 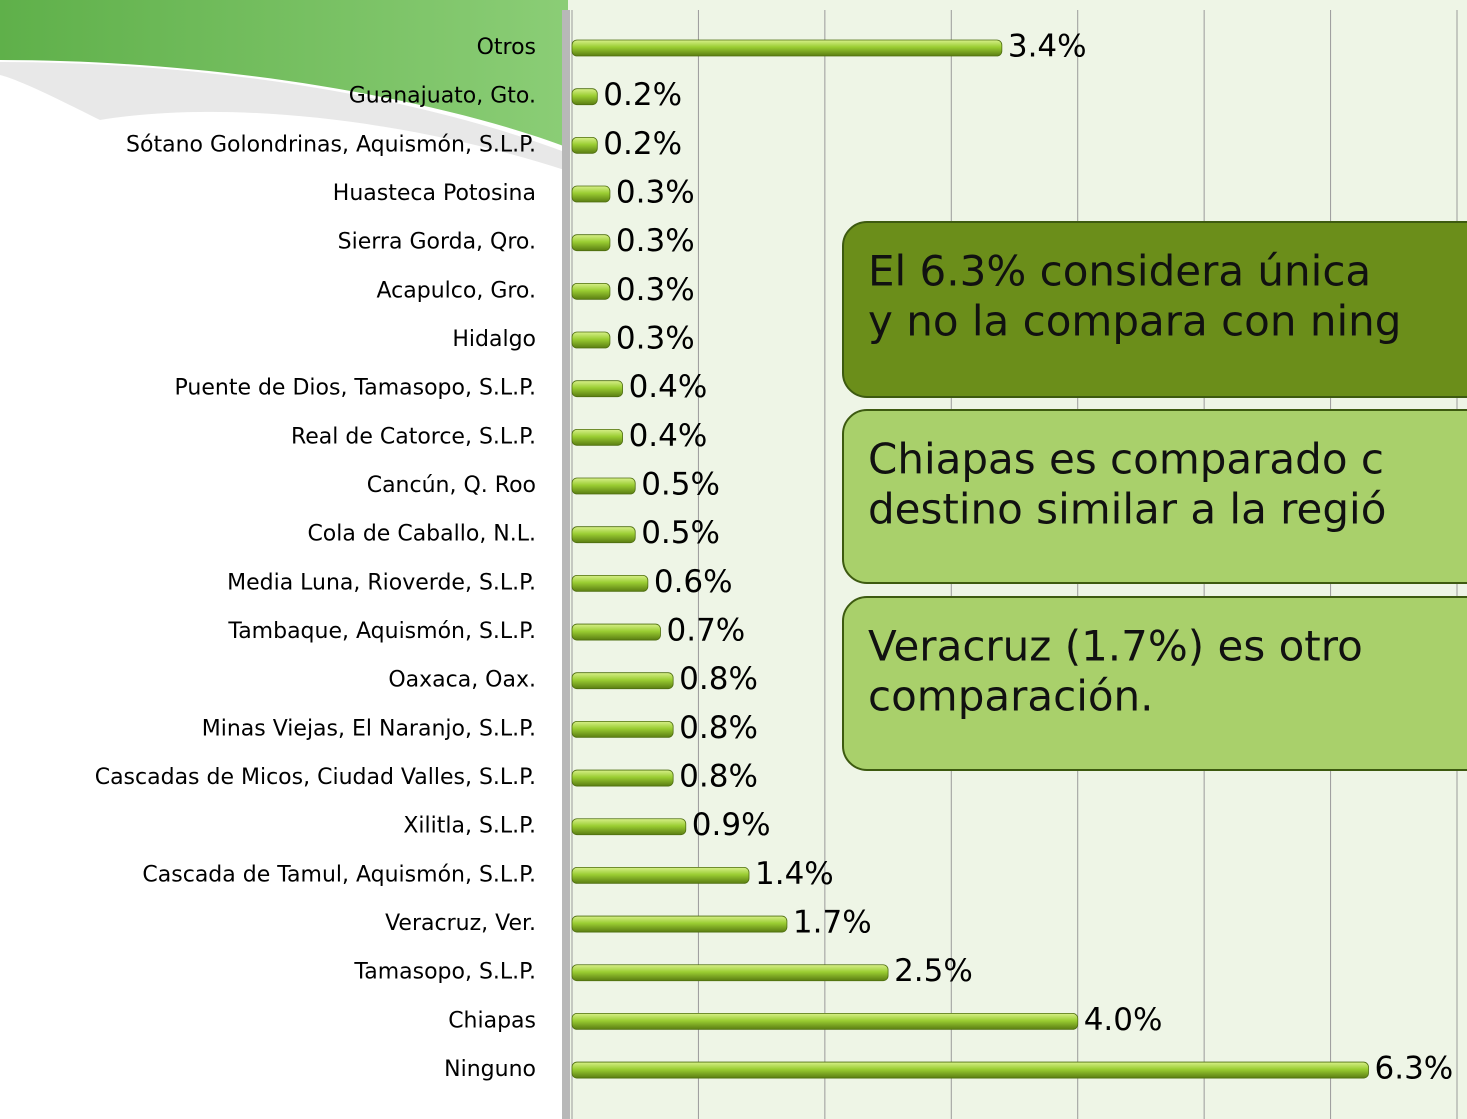 I want to click on callout-text: Veracruz (1.7%) es otro, so click(x=1115, y=646).